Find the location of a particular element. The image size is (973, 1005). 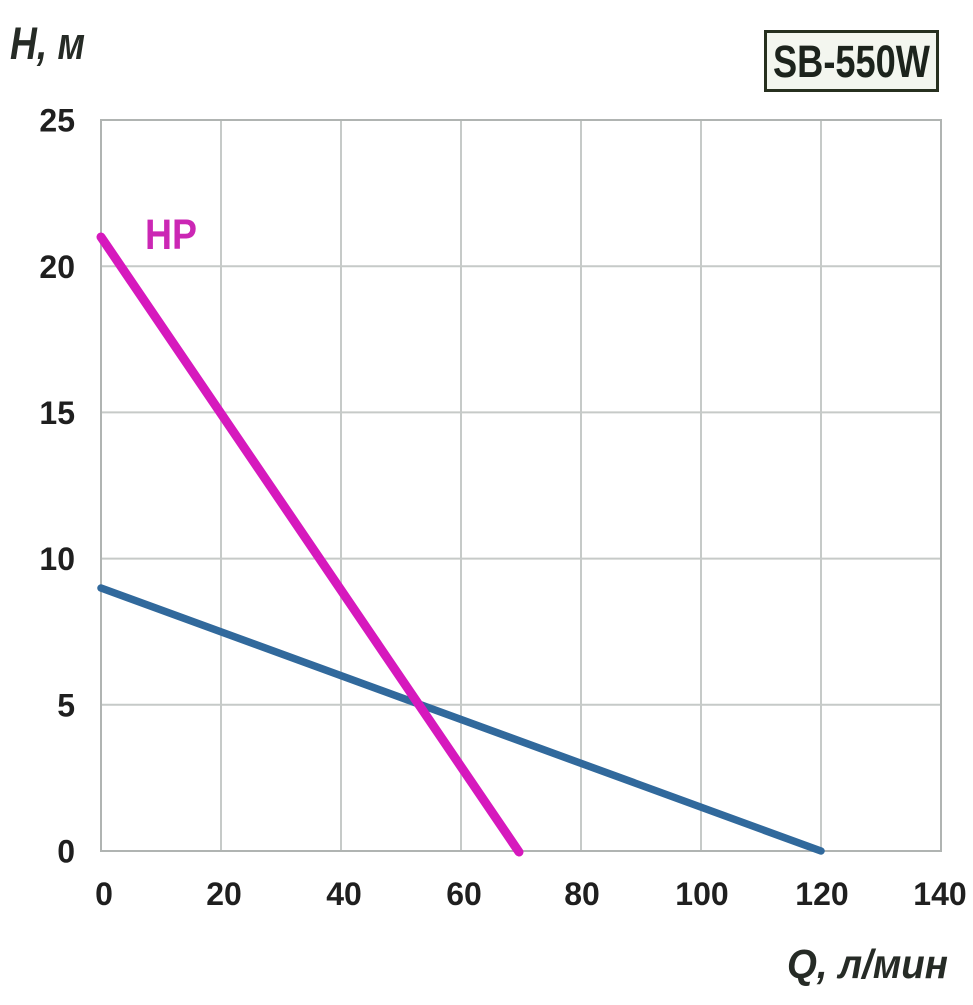

svg-text: 5 is located at coordinates (66, 705).